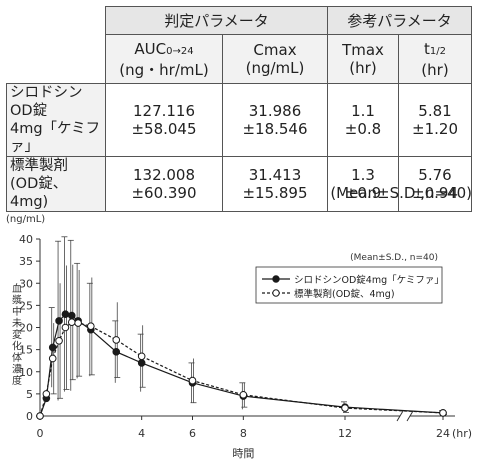  What do you see at coordinates (435, 59) in the screenshot?
I see `col-header-half-life: t1/2 (hr)` at bounding box center [435, 59].